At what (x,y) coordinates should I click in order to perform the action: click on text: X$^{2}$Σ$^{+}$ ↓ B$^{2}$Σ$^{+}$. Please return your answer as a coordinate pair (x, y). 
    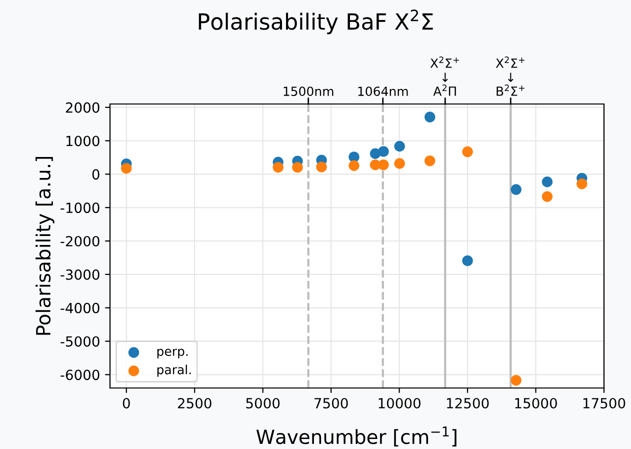
    Looking at the image, I should click on (510, 76).